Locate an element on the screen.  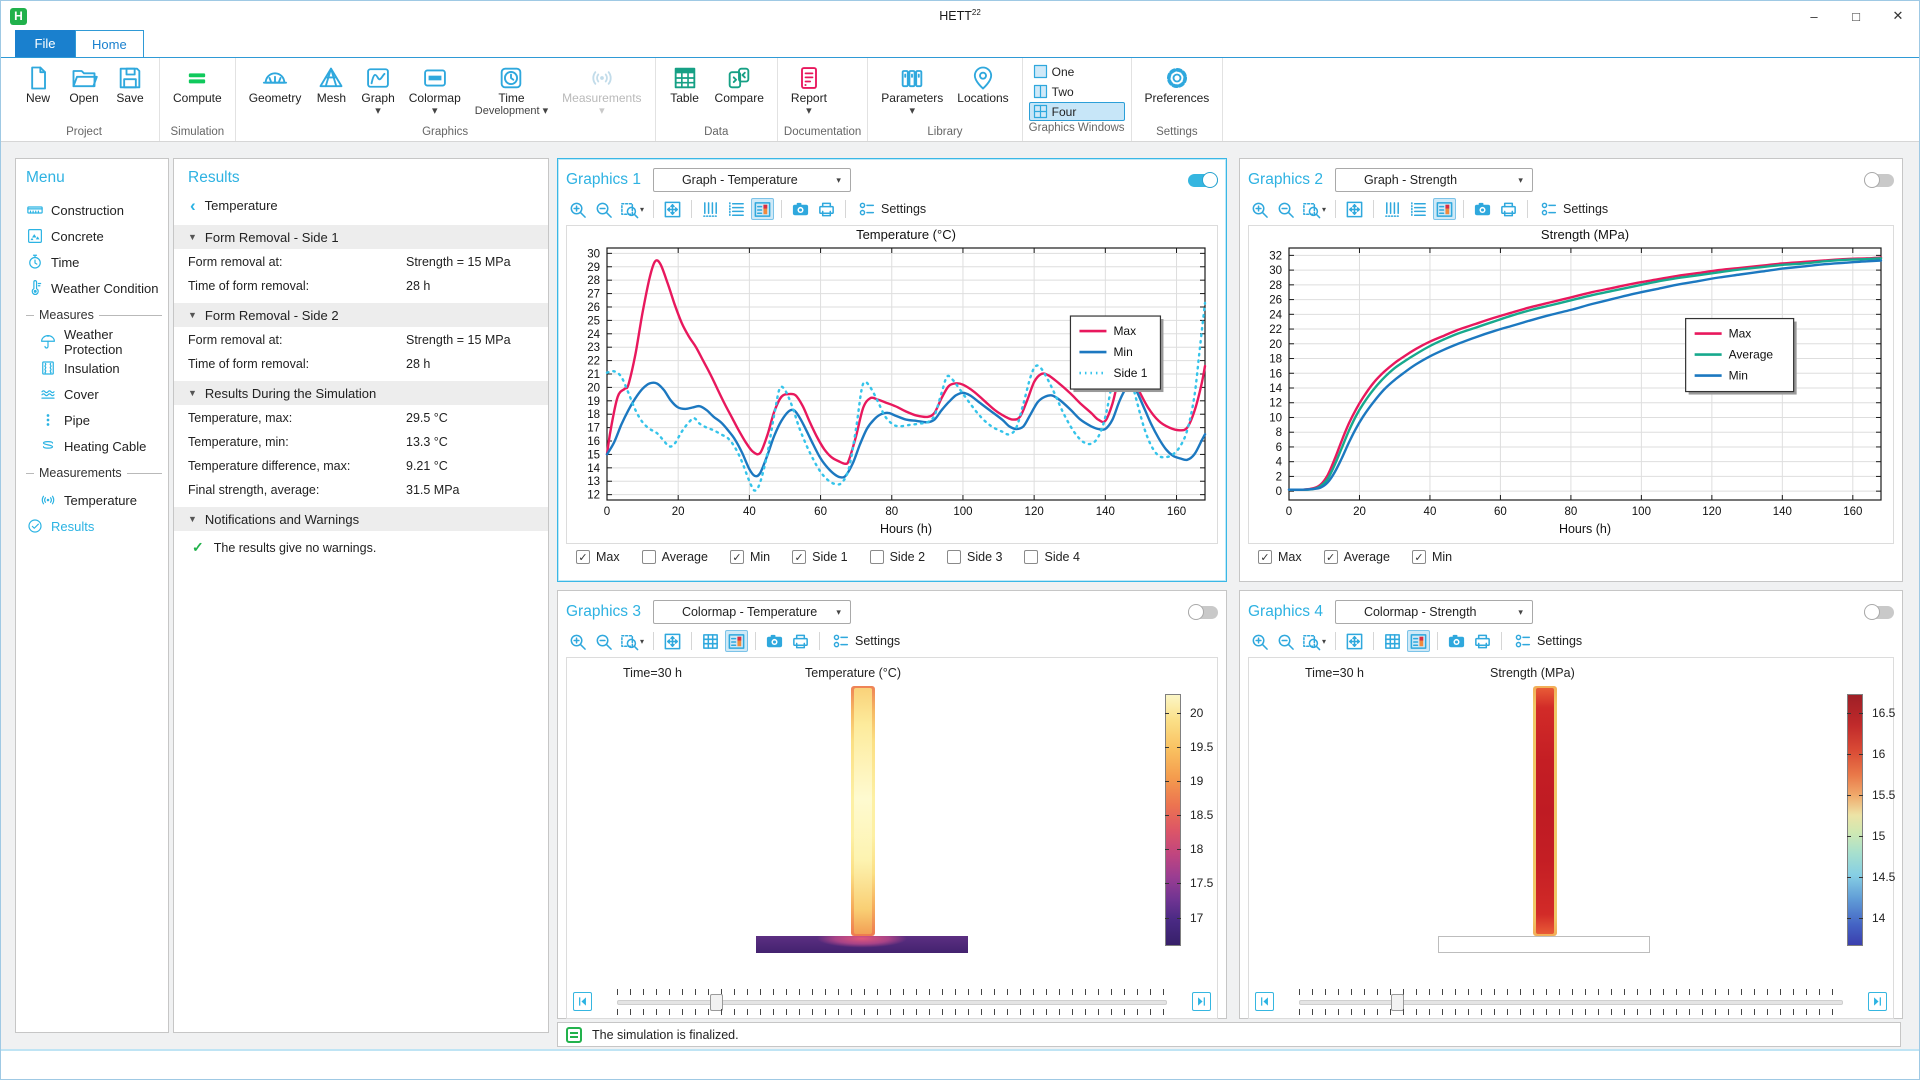
graphics-windows-one-button: One is located at coordinates (1077, 71).